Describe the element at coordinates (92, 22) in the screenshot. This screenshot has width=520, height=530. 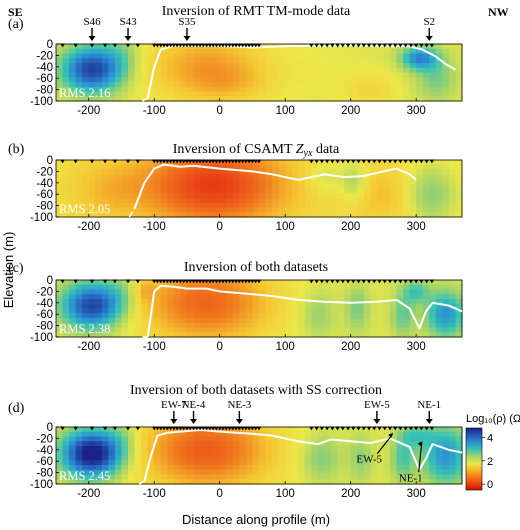
I see `station-label: S46` at that location.